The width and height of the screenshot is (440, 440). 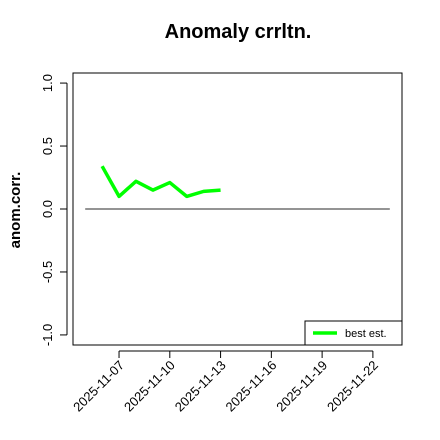 I want to click on chart-title: Anomaly crrltn., so click(x=238, y=32).